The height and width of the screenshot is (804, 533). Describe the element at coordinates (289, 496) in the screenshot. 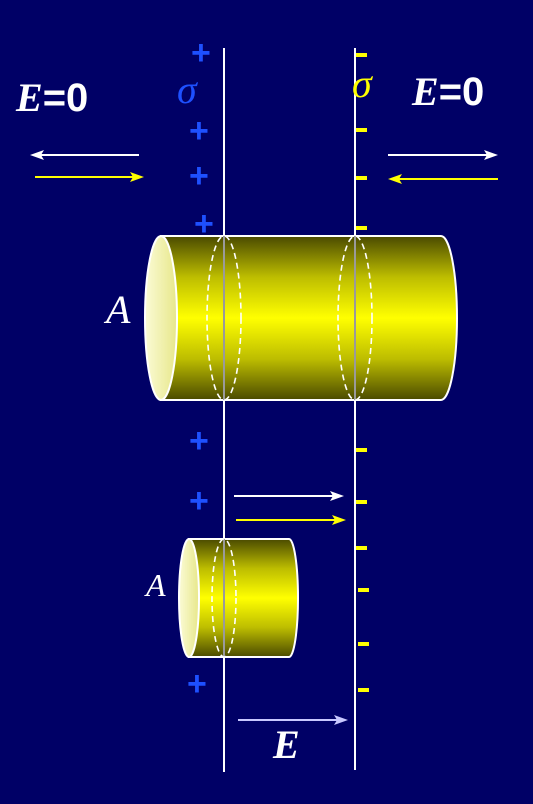

I see `arrow-between-white` at that location.